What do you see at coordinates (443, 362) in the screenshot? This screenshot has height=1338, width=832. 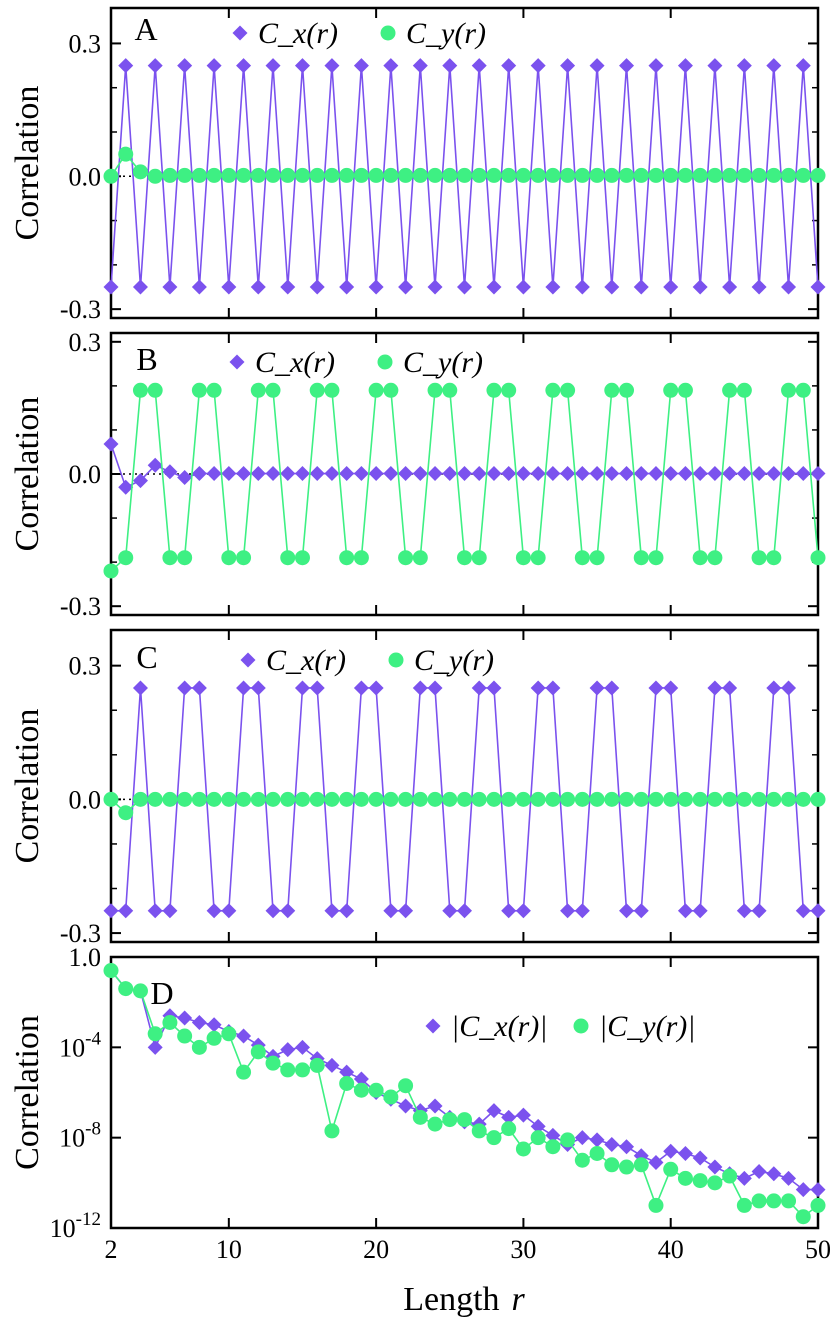 I see `legend-label: C_y(r)` at bounding box center [443, 362].